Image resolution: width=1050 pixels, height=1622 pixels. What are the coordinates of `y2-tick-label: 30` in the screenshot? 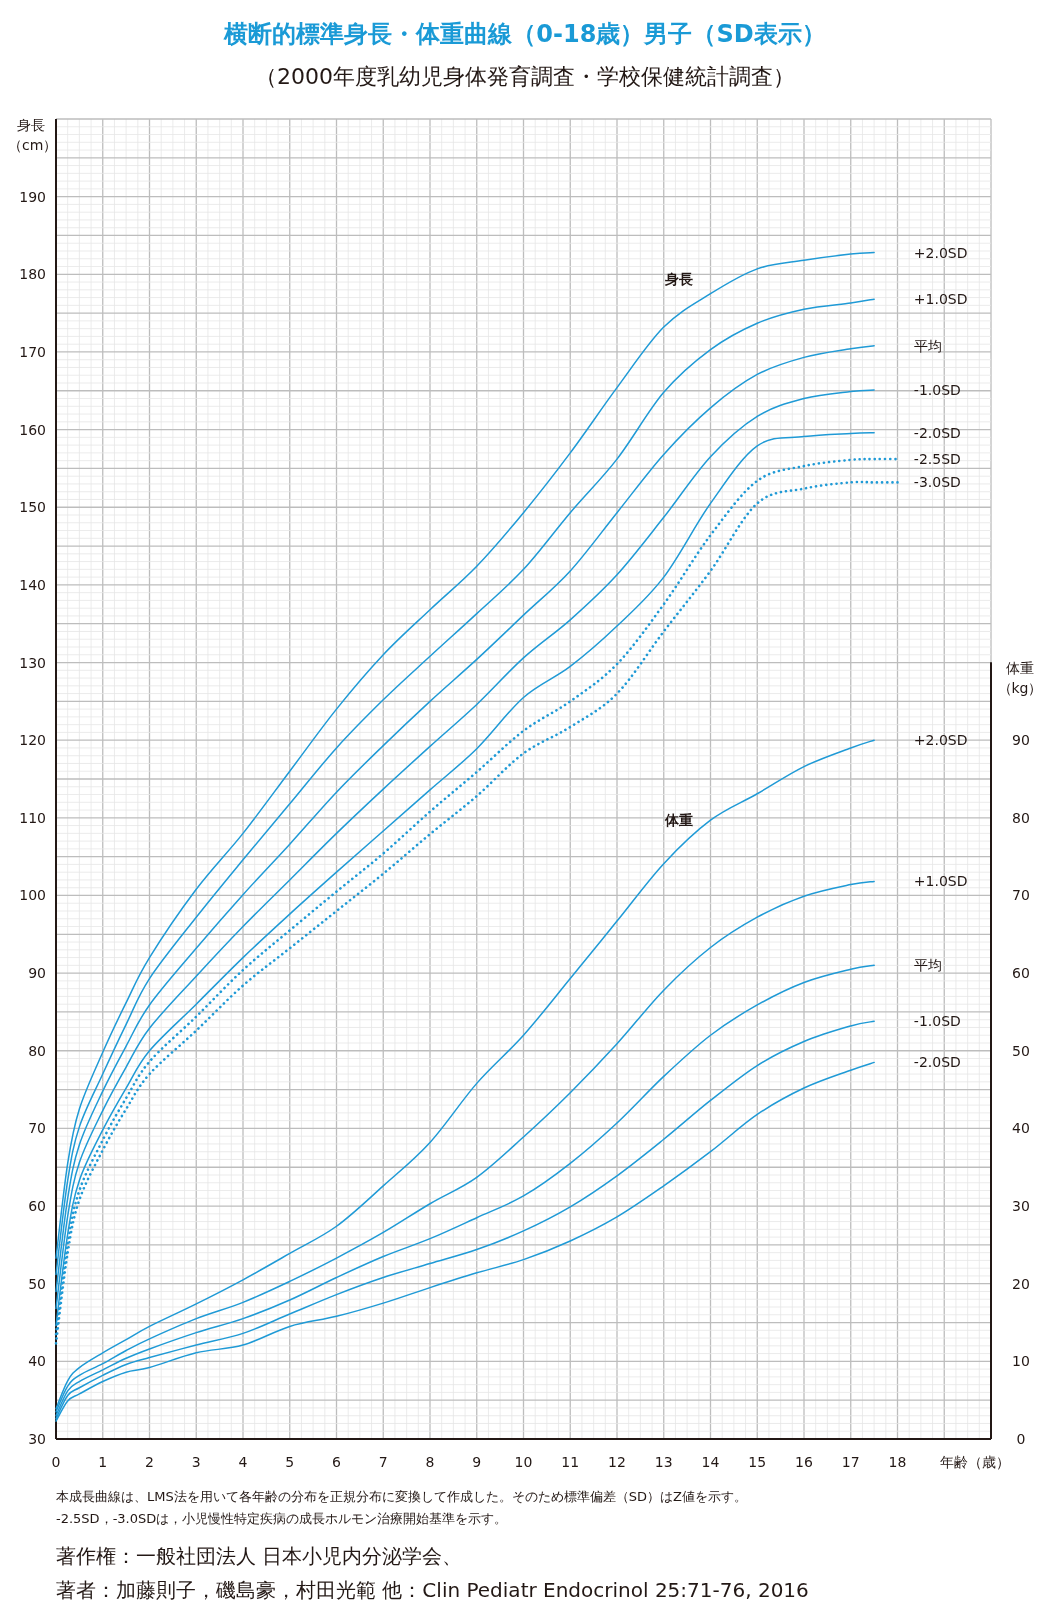 It's located at (1021, 1206).